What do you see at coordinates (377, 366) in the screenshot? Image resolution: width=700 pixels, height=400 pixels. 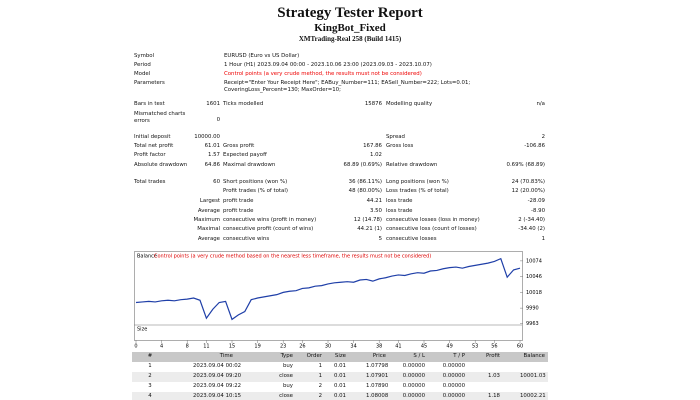 I see `table-cell: 1.07798` at bounding box center [377, 366].